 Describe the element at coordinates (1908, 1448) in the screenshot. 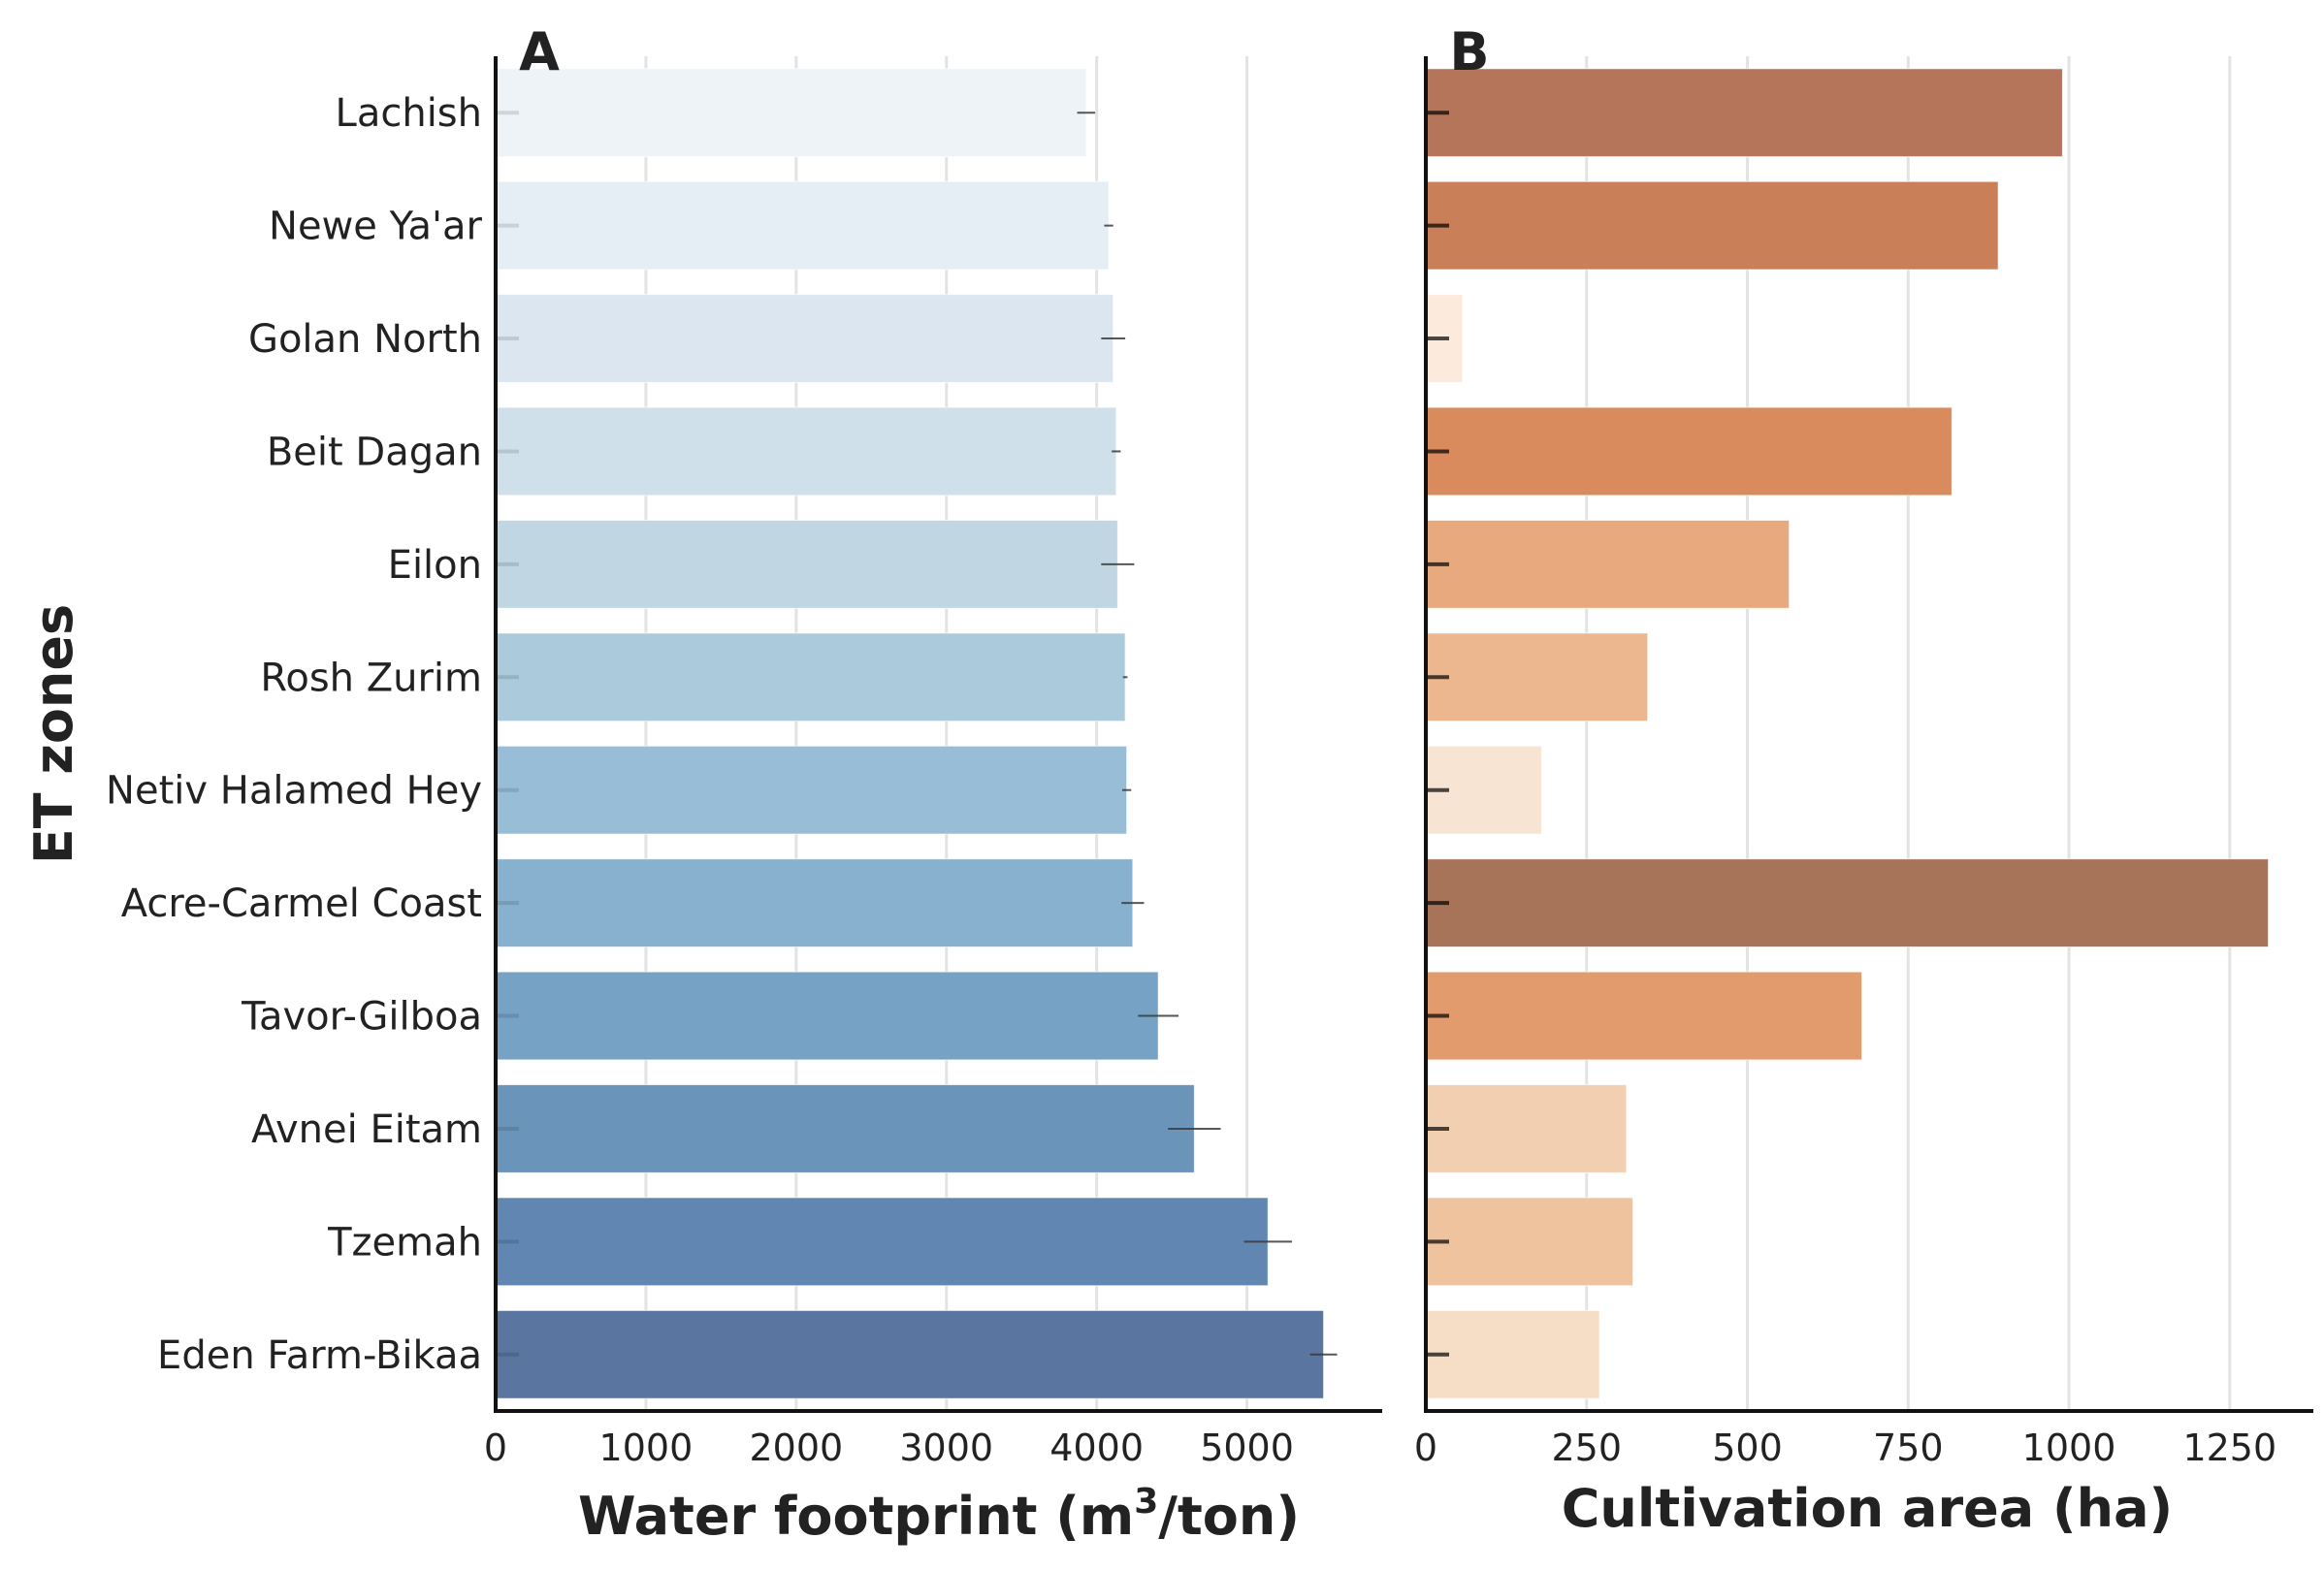

I see `x-tick-label-b-3: 750` at that location.